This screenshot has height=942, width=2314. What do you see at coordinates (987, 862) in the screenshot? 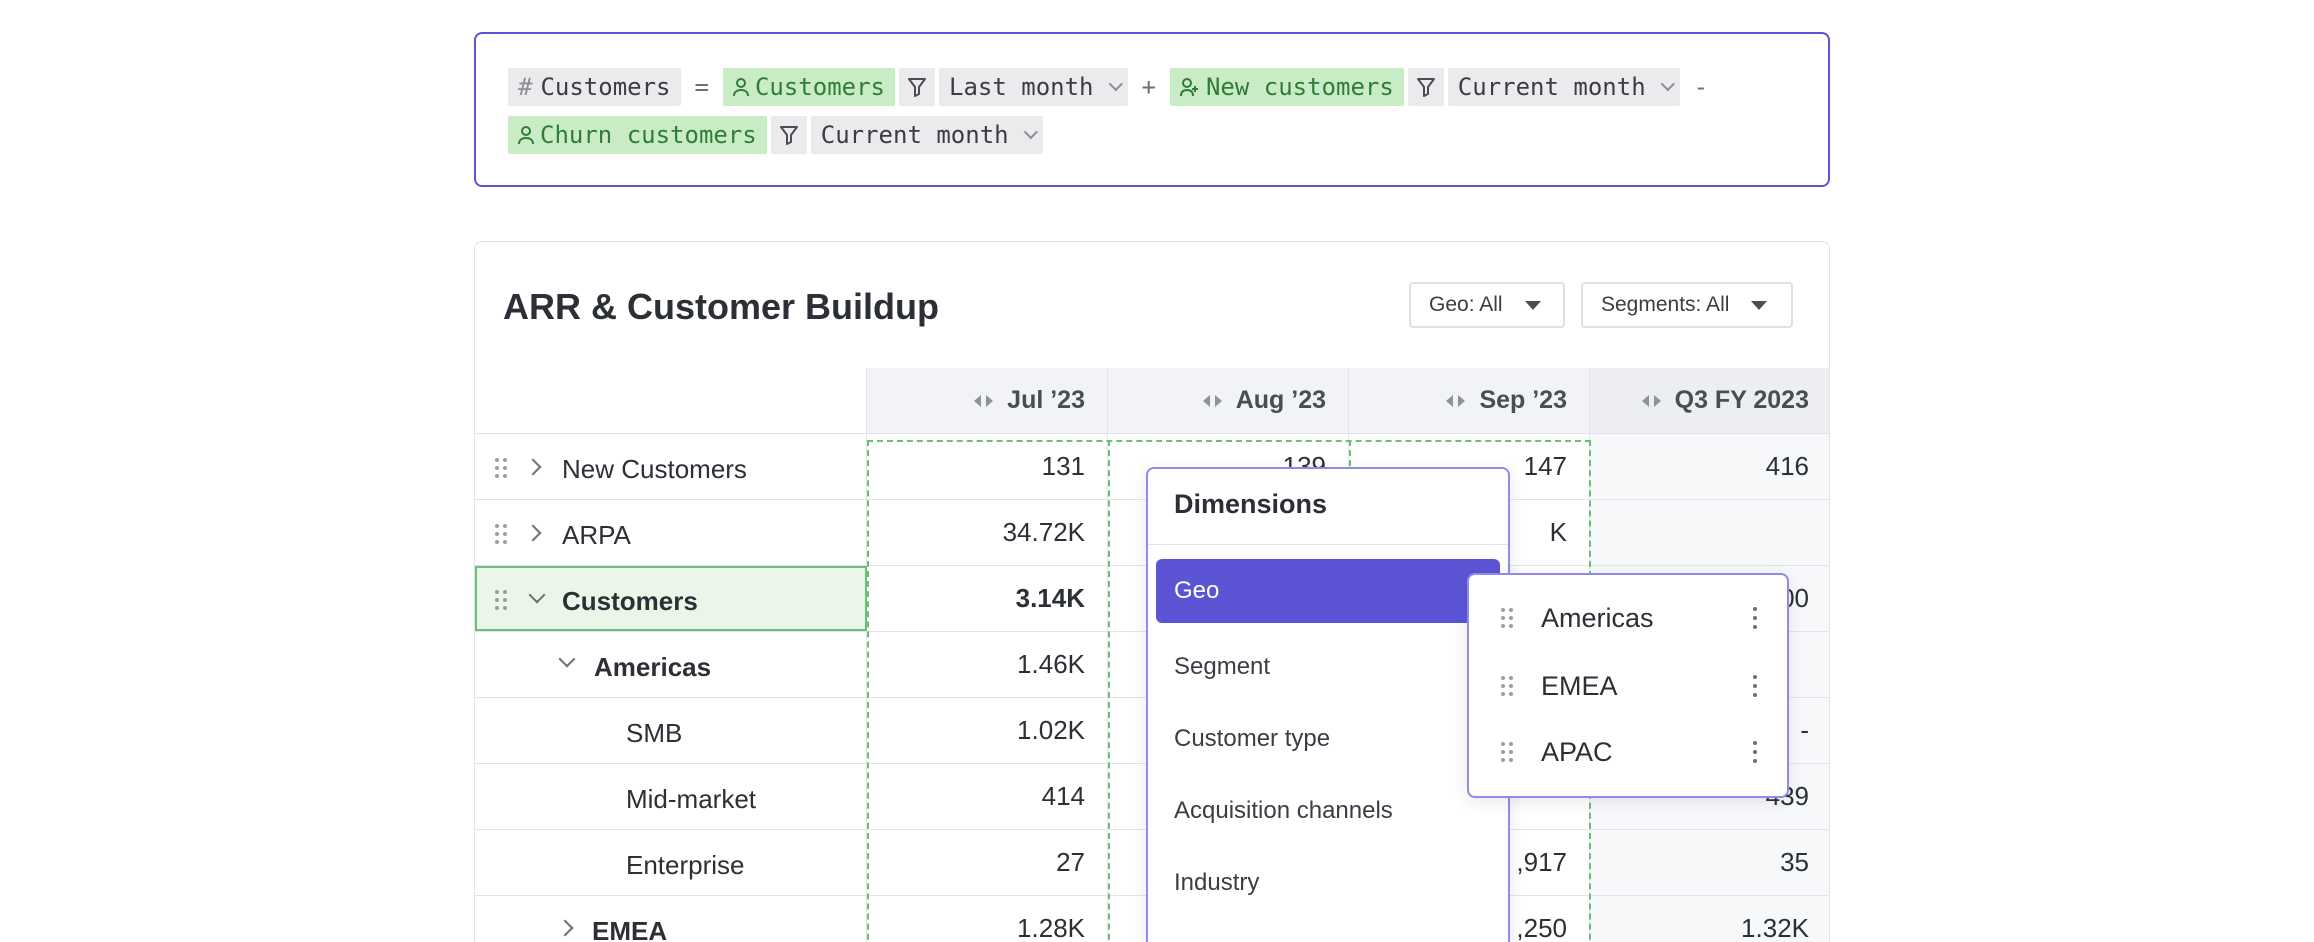
I see `value-cell: 27` at bounding box center [987, 862].